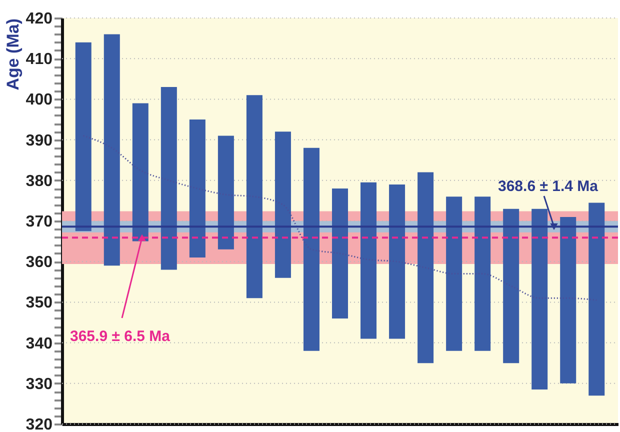  I want to click on y-tick-label: 410, so click(39, 59).